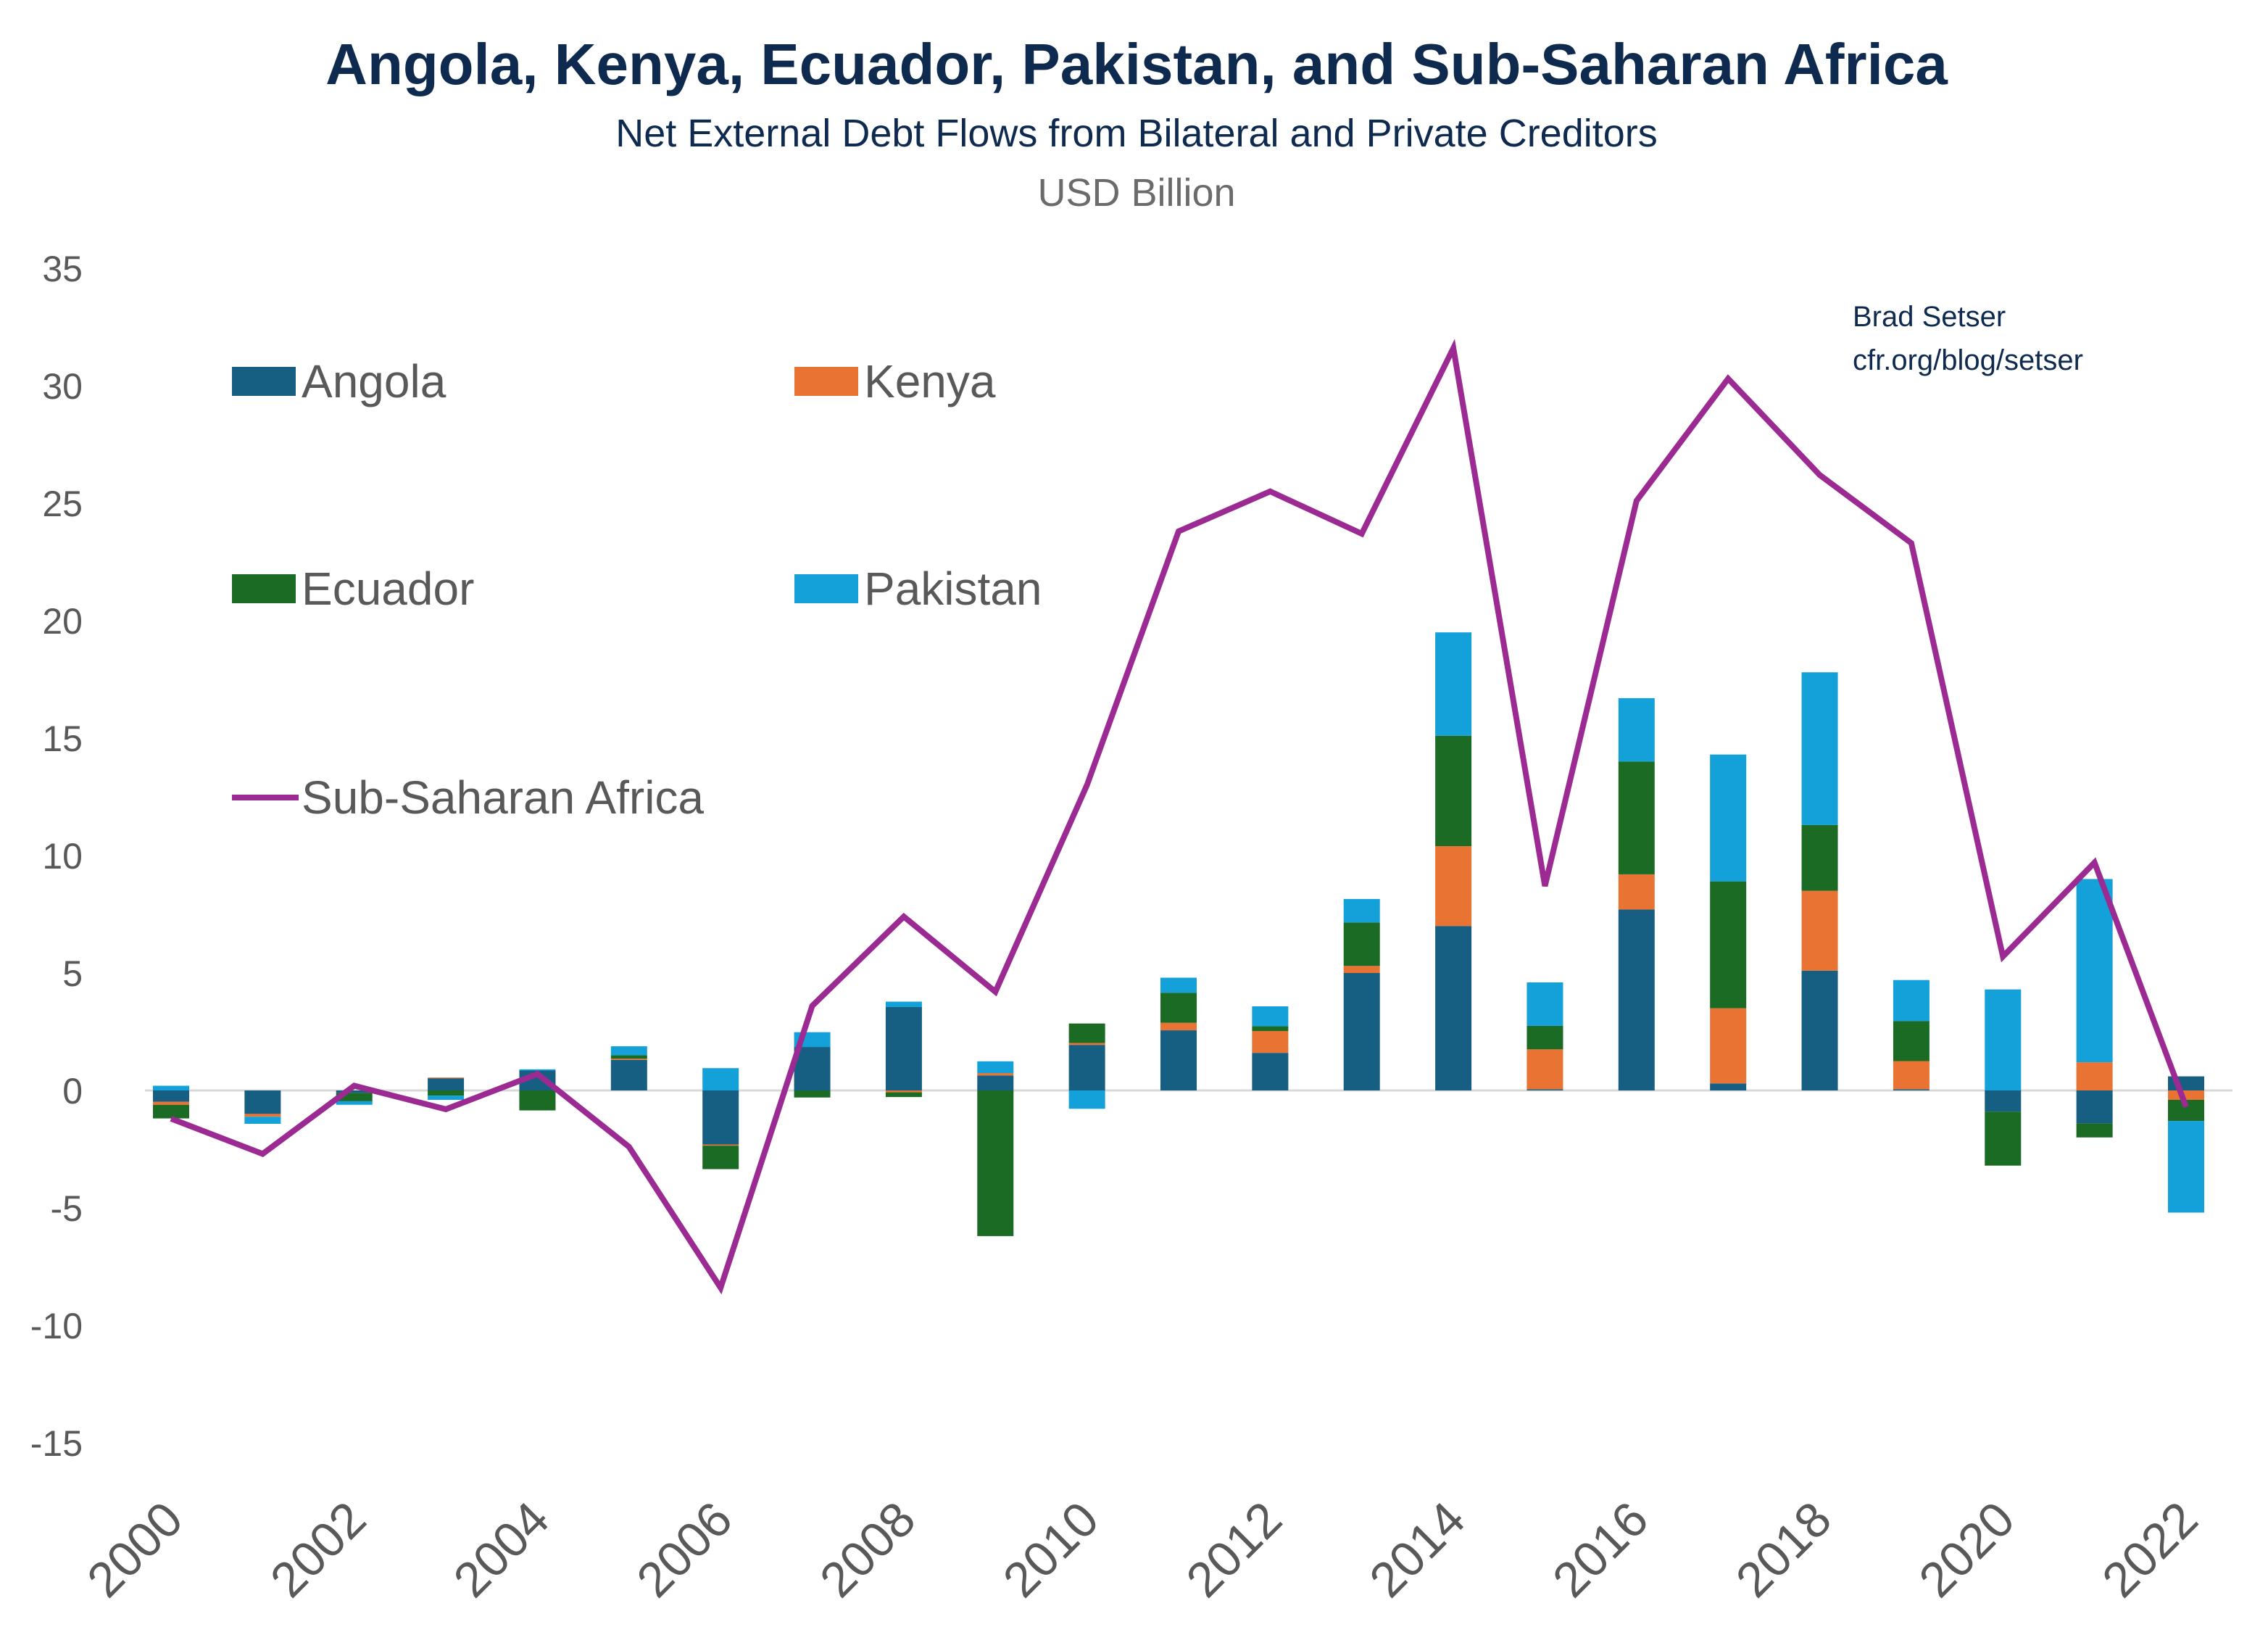 The height and width of the screenshot is (1648, 2268). I want to click on bar-angola-2008, so click(903, 1048).